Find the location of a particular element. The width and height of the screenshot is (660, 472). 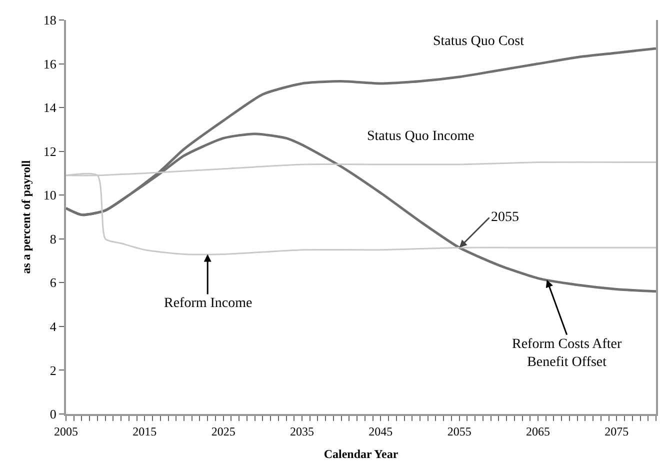

text: Reform Costs After Benefit Offset is located at coordinates (567, 353).